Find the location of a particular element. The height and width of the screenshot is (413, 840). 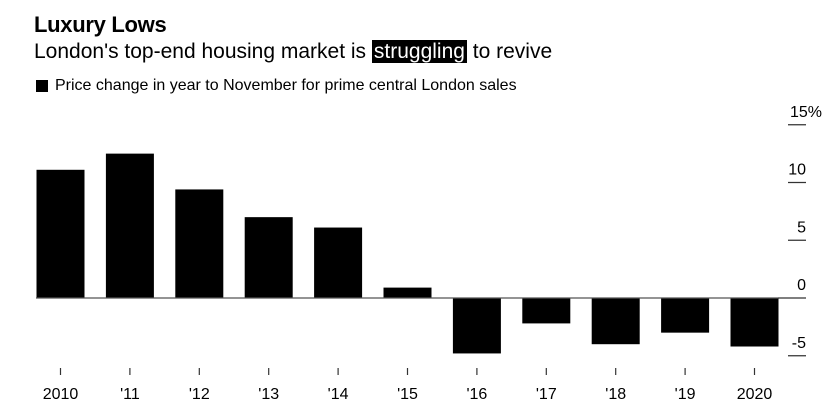

x-tick-label: '15 is located at coordinates (407, 394).